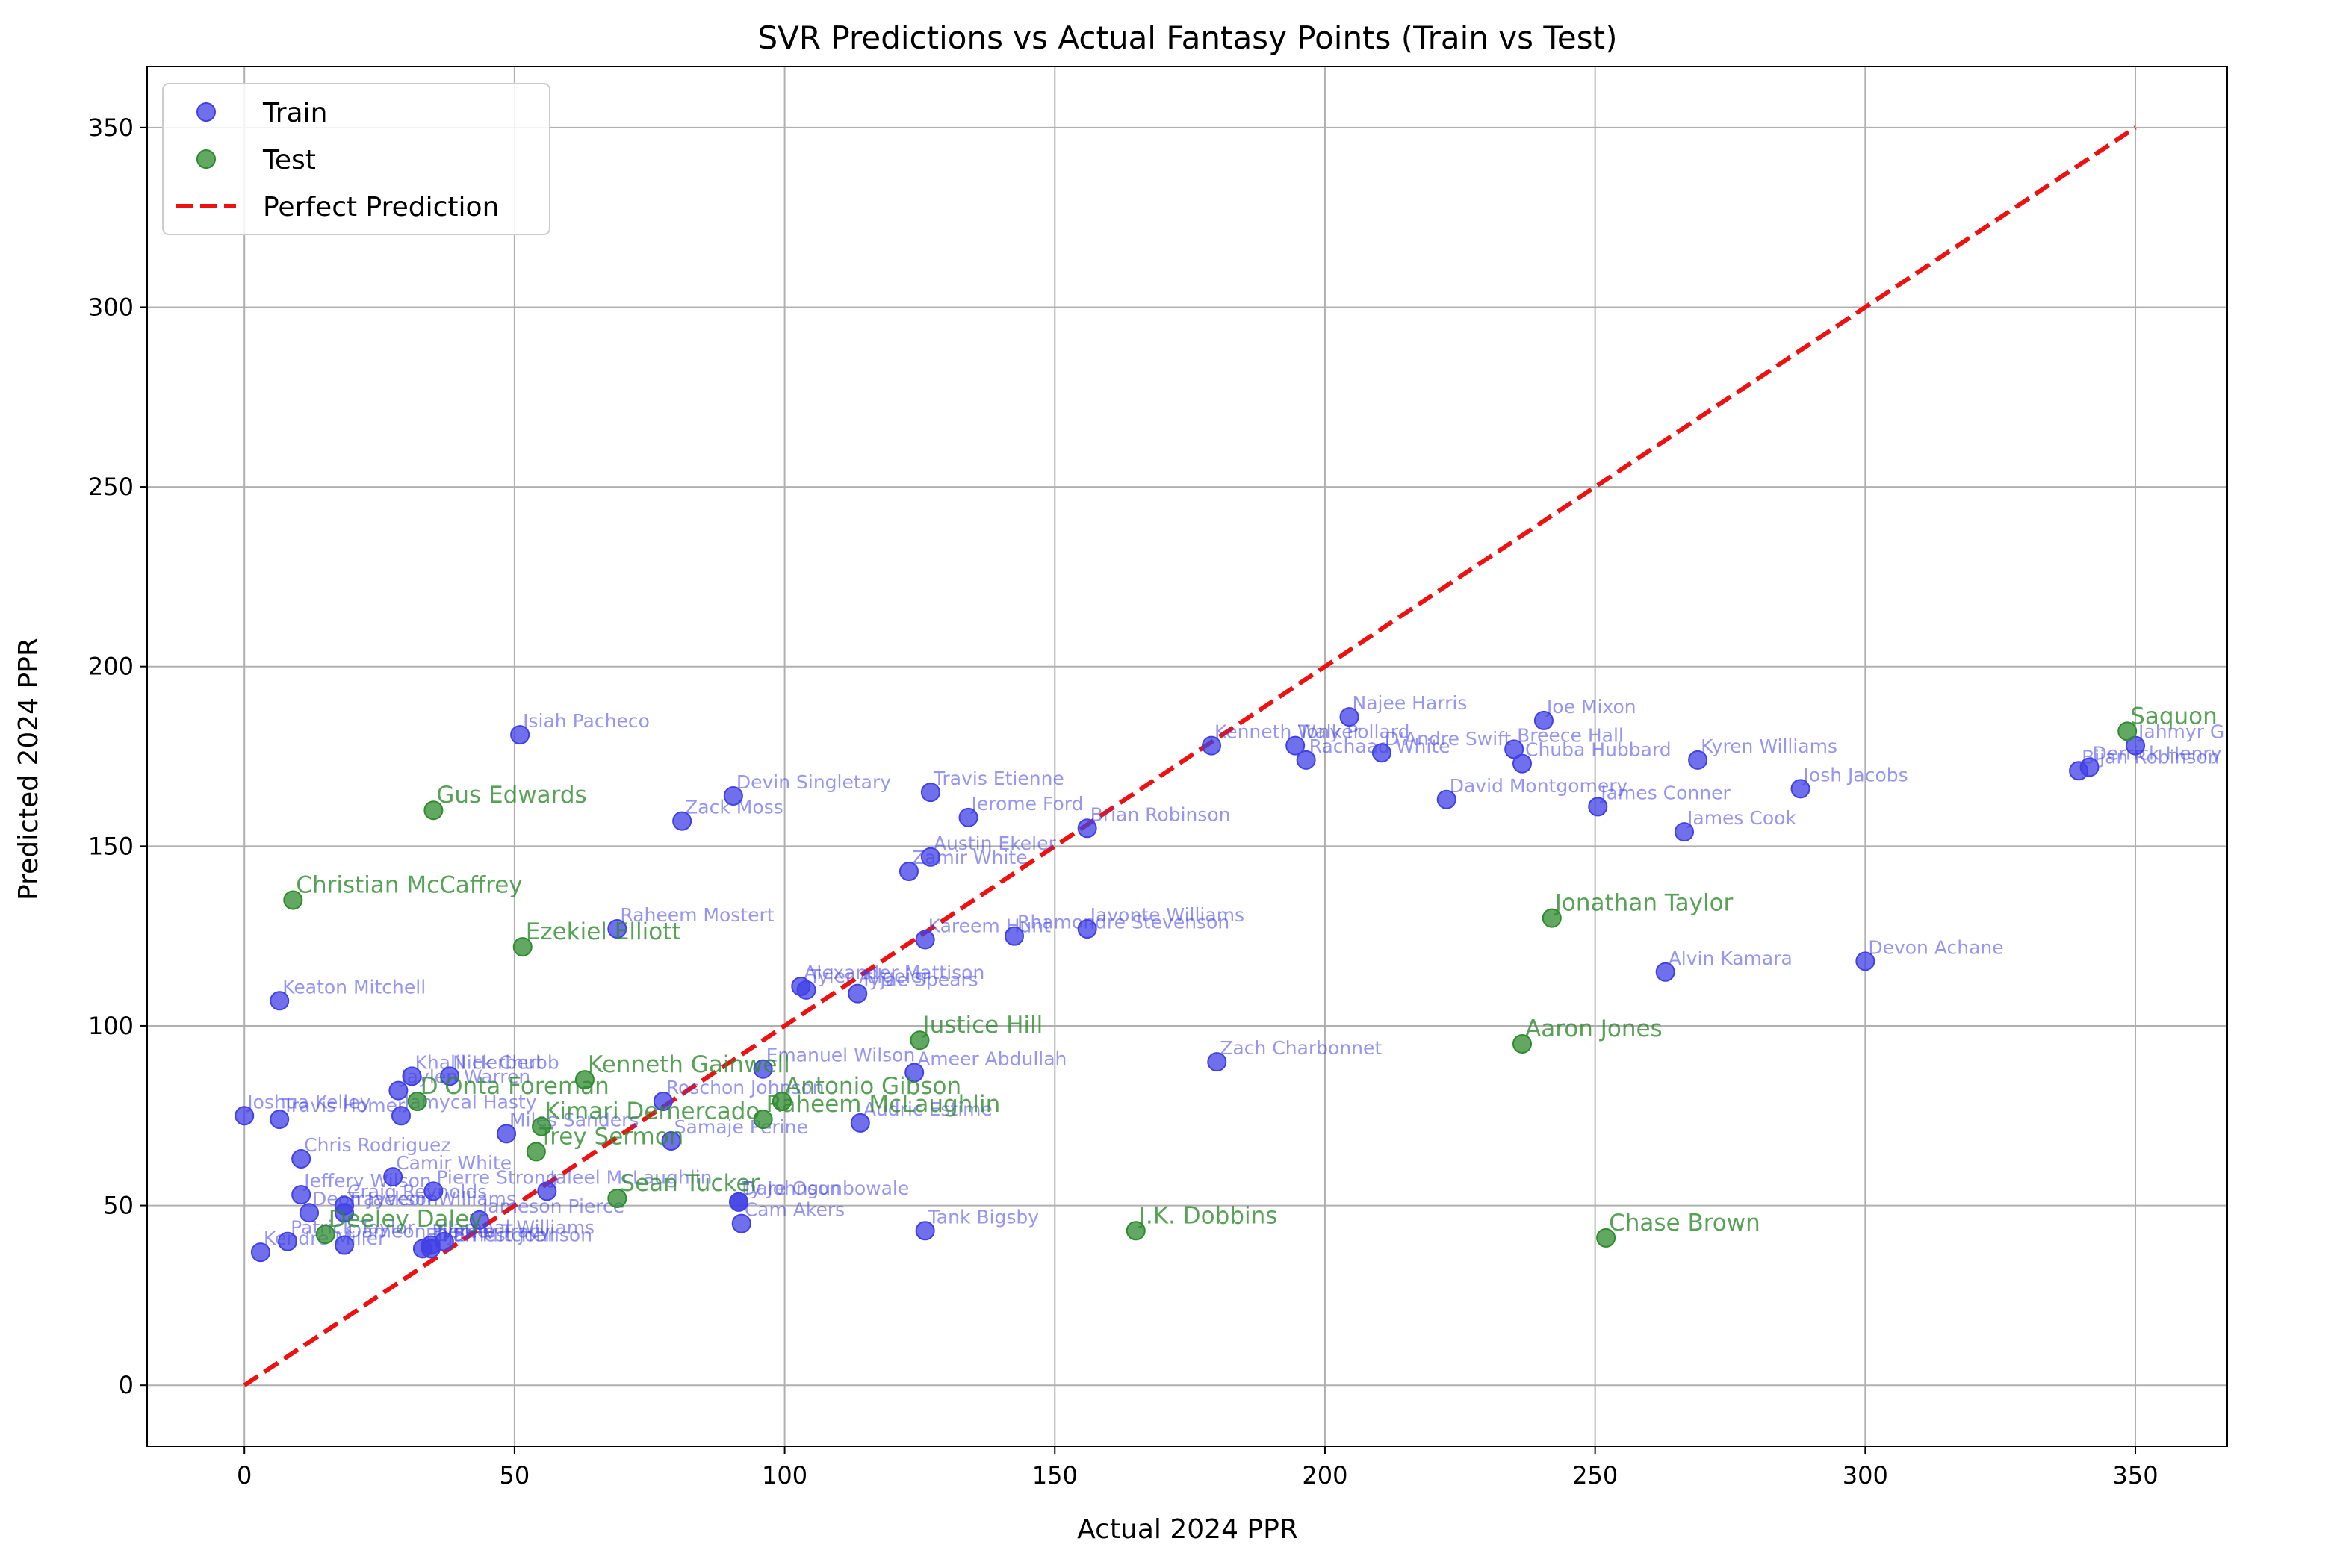 The image size is (2346, 1568). What do you see at coordinates (982, 1025) in the screenshot?
I see `test-point-label: Justice Hill` at bounding box center [982, 1025].